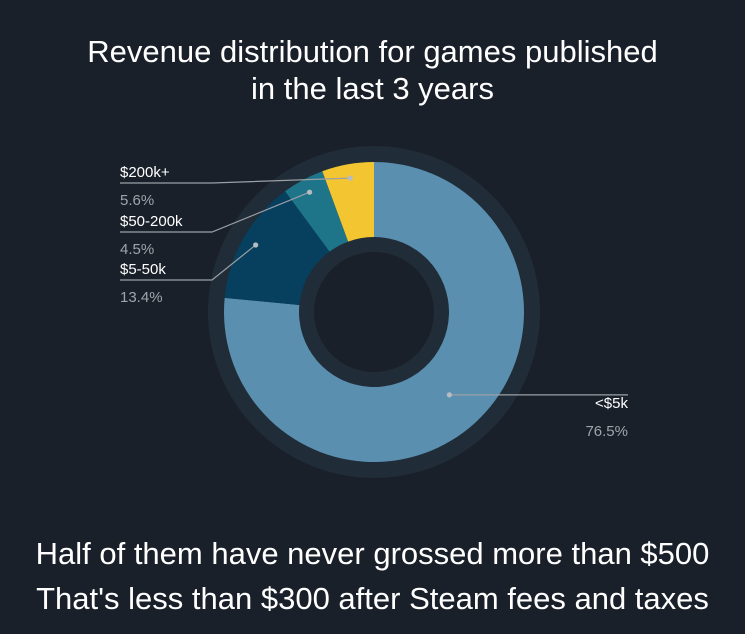  I want to click on chart-title-line-1: Revenue distribution for games published, so click(372, 51).